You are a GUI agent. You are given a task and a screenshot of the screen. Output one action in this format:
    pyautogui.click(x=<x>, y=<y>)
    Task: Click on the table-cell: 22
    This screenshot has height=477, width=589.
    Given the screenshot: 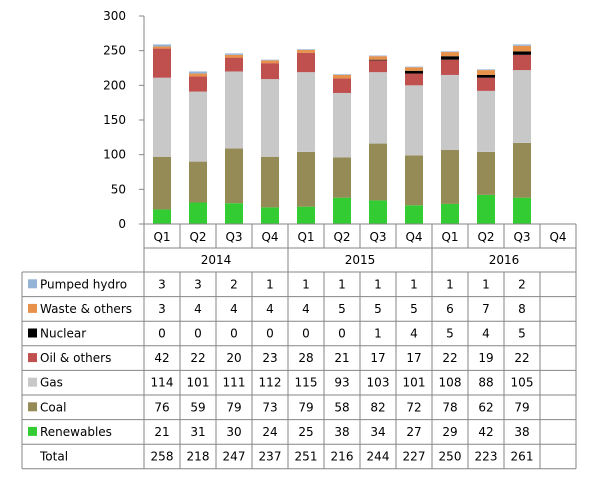 What is the action you would take?
    pyautogui.click(x=449, y=358)
    